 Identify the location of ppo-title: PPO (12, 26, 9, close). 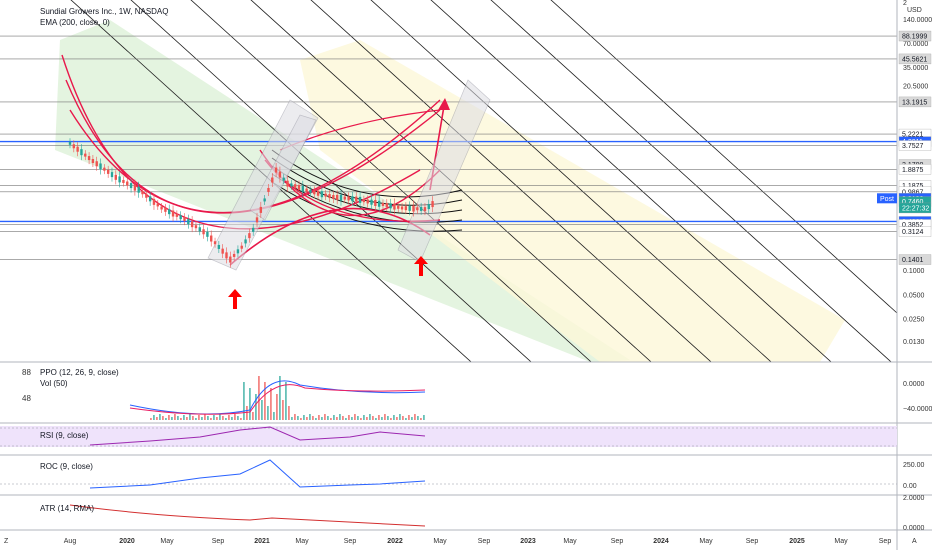
(79, 372).